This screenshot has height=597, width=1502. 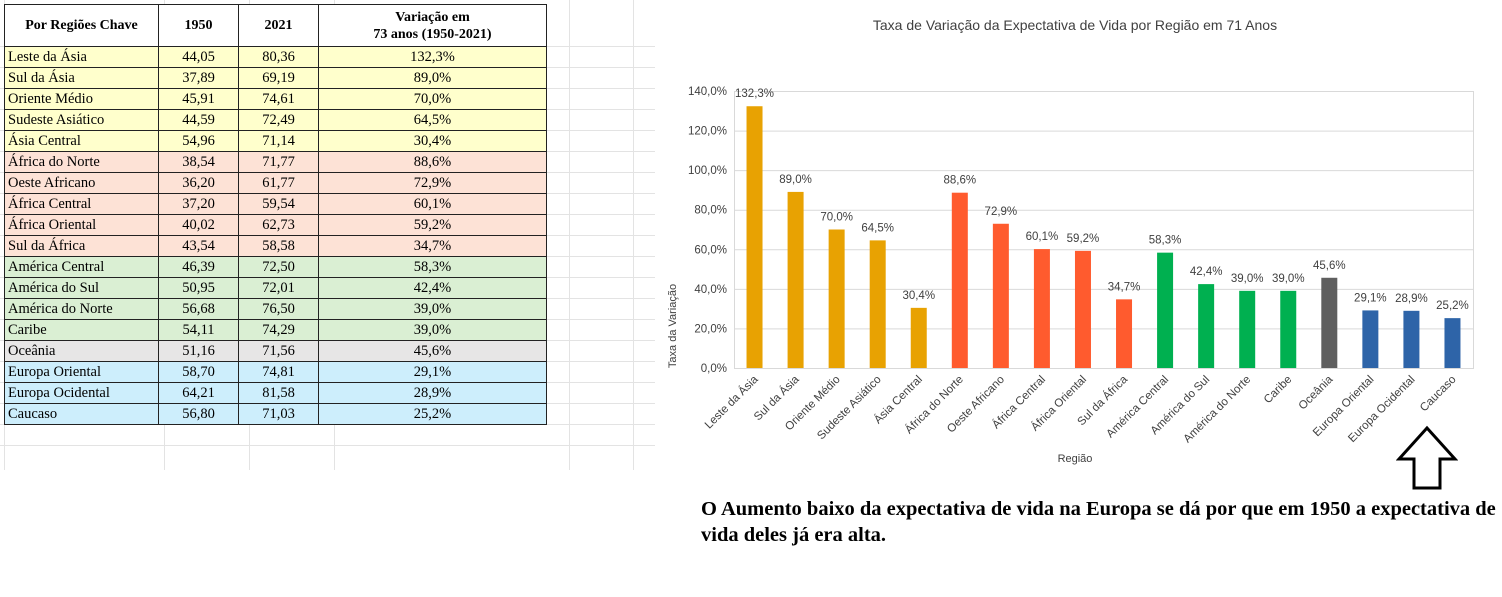 I want to click on cell-variation: 39,0%, so click(x=432, y=330).